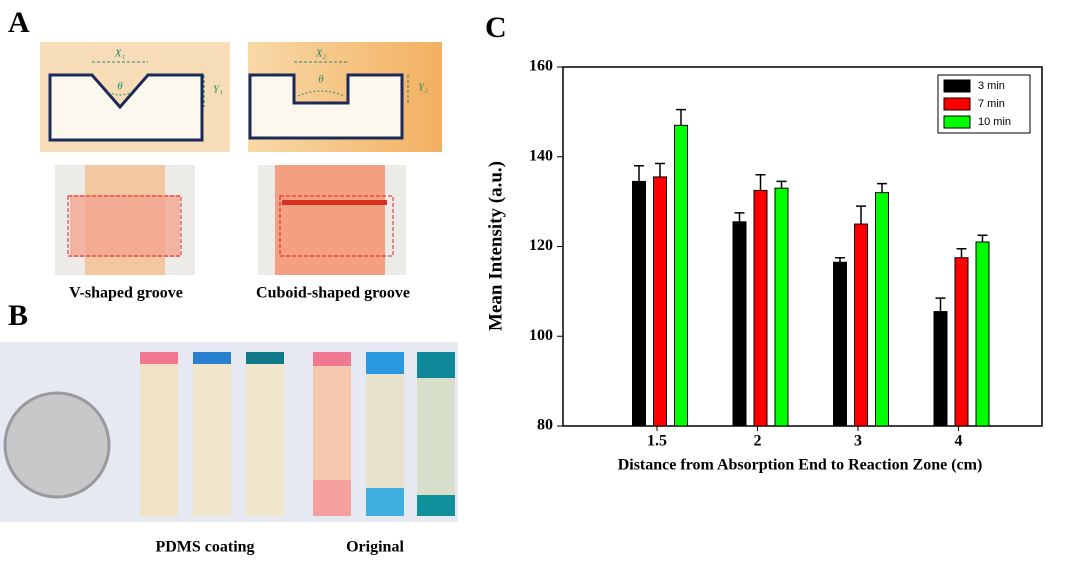 The width and height of the screenshot is (1067, 563). I want to click on legend-label: 10 min, so click(994, 122).